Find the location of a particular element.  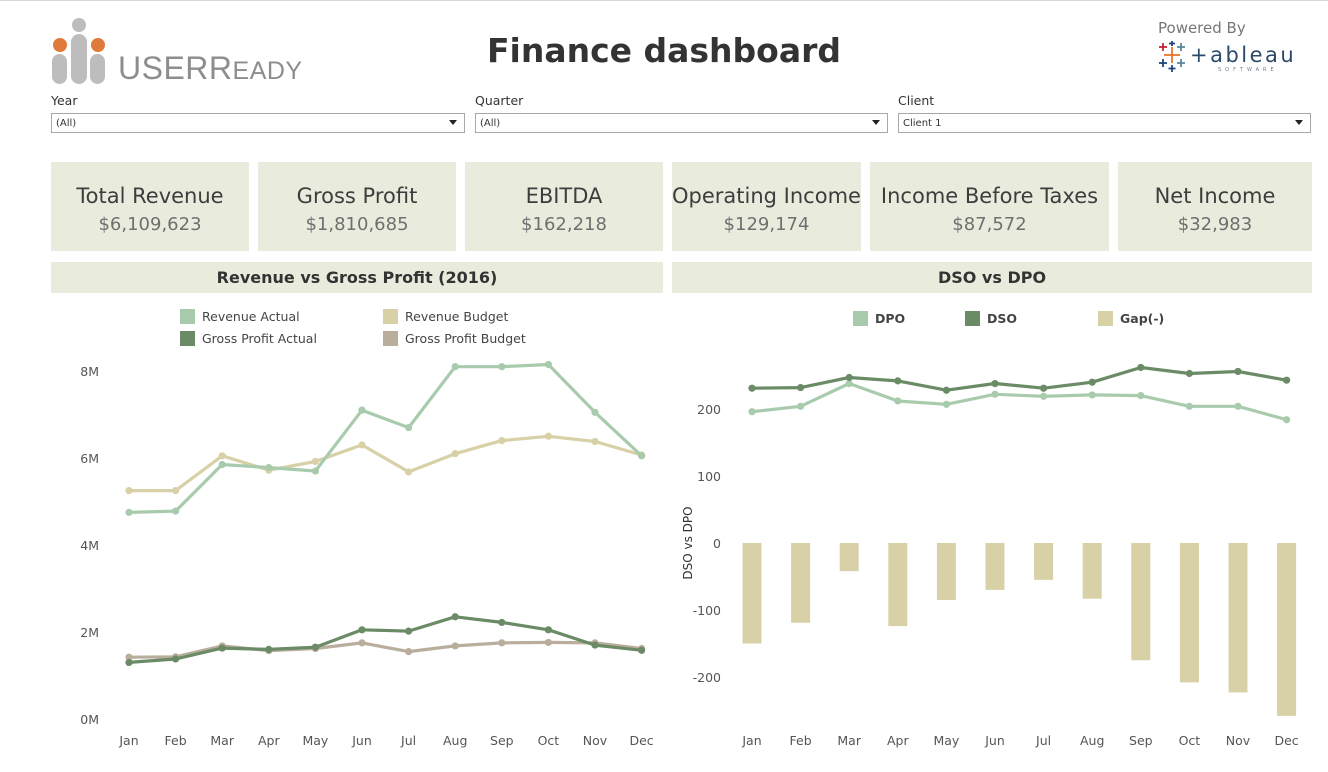

series-line-gross-profit-budget is located at coordinates (385, 649).